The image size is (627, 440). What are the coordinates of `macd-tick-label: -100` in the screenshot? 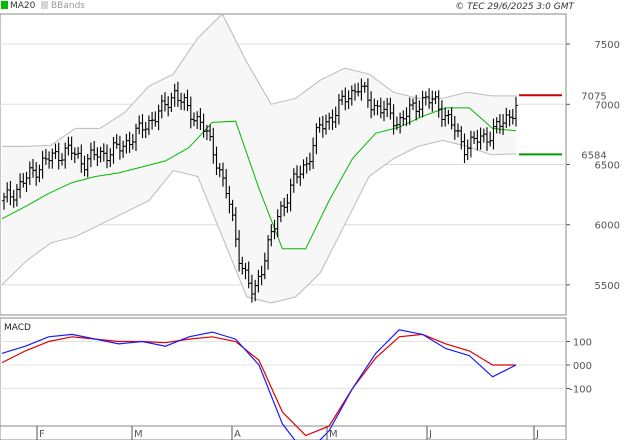 It's located at (580, 390).